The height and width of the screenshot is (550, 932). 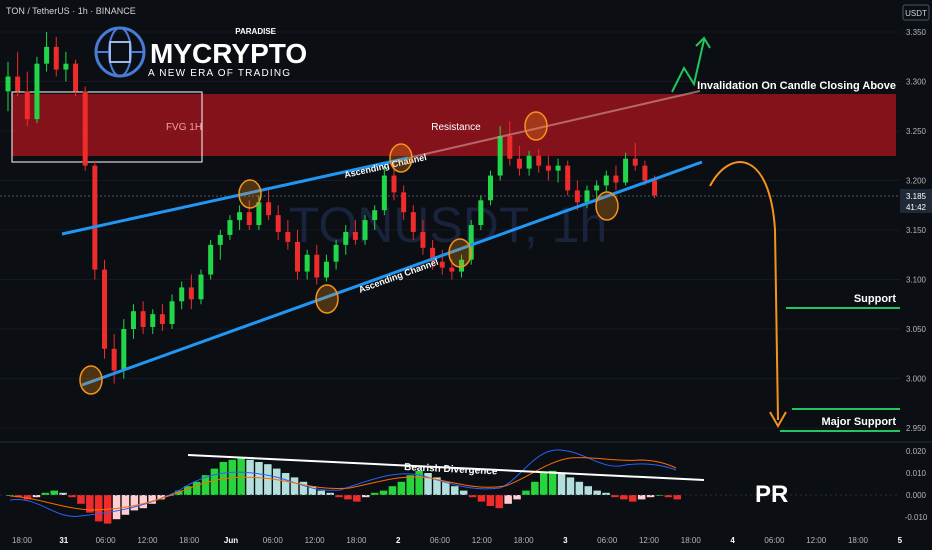 I want to click on price-tick-label: 3.100, so click(x=916, y=280).